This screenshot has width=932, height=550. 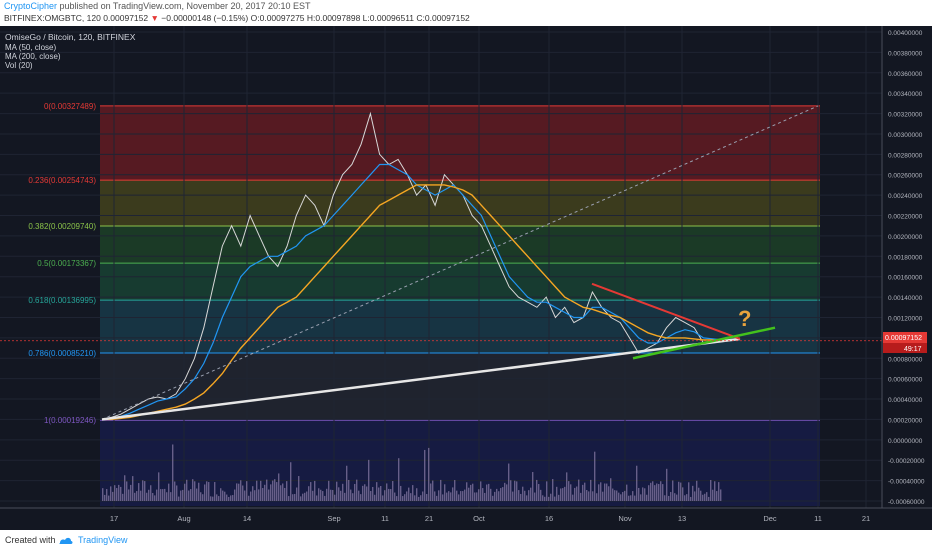 I want to click on time-axis-label: 21, so click(x=866, y=518).